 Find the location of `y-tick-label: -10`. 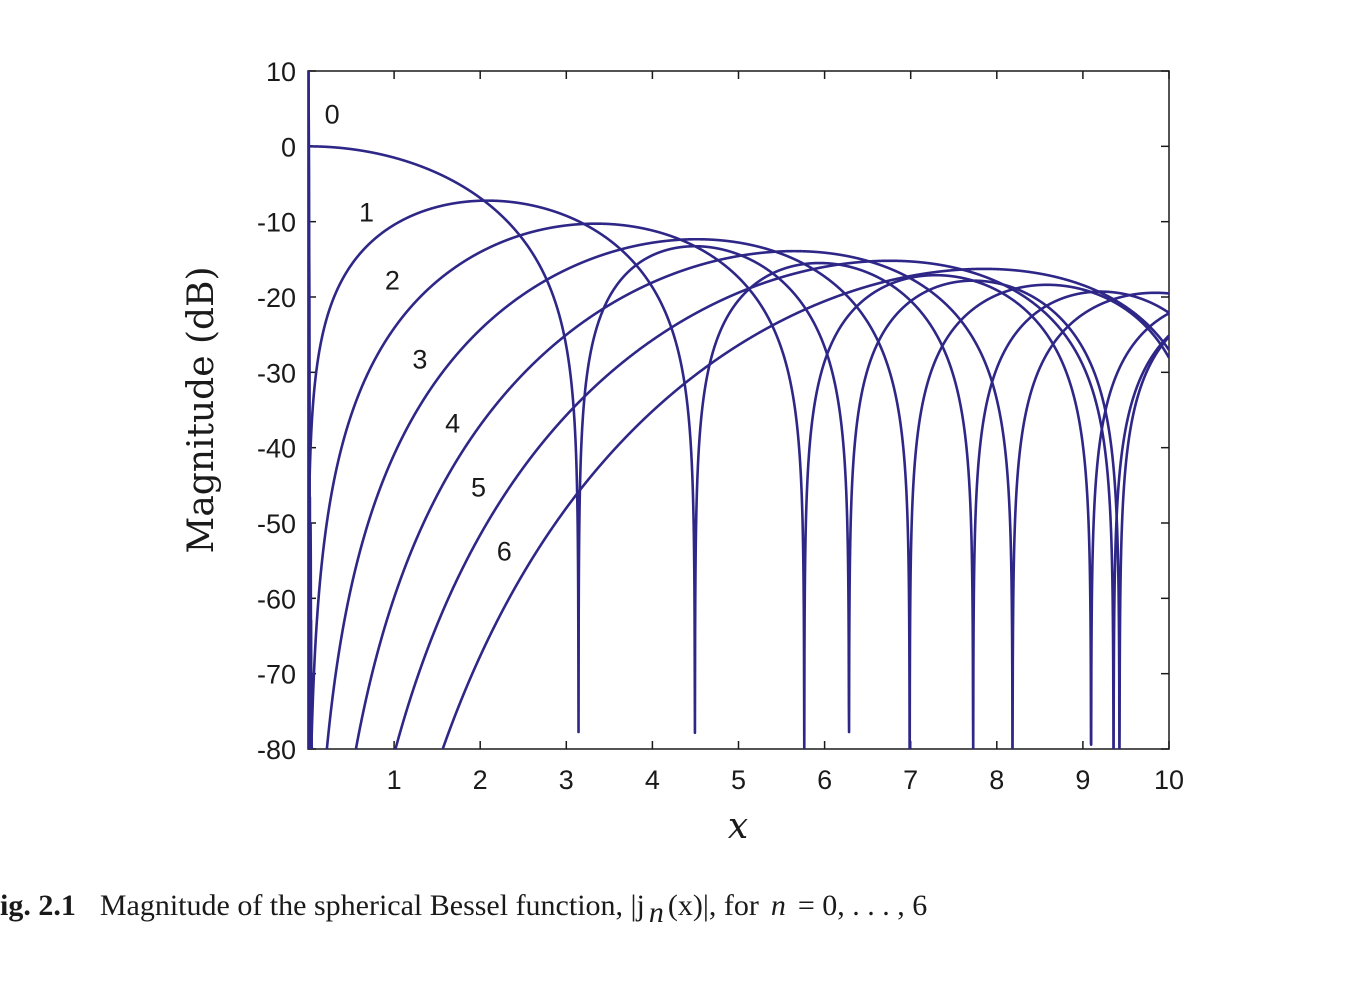

y-tick-label: -10 is located at coordinates (276, 223).